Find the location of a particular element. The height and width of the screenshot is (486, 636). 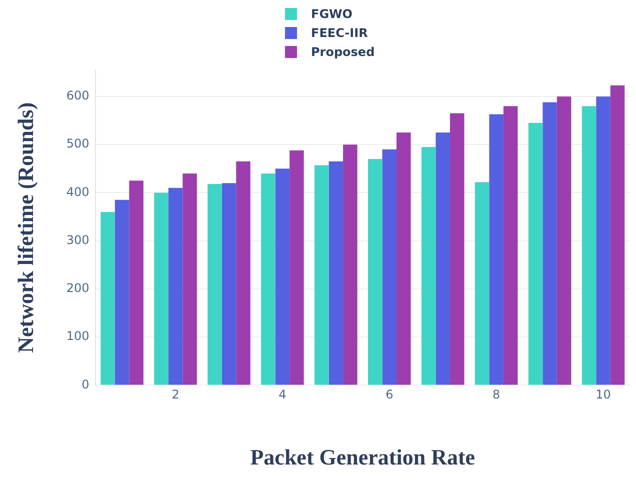

legend-label: FEEC-IIR is located at coordinates (339, 33).